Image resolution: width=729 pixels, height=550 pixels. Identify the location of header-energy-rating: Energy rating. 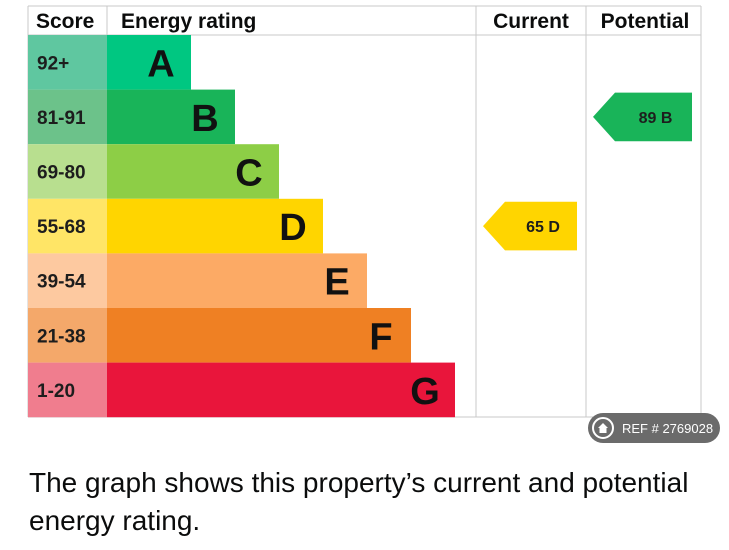
(188, 21).